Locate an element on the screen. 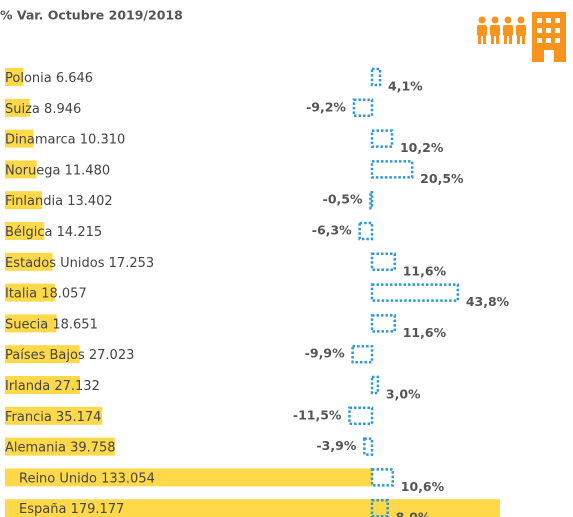 The height and width of the screenshot is (517, 573). category-label: Finlandia is located at coordinates (34, 201).